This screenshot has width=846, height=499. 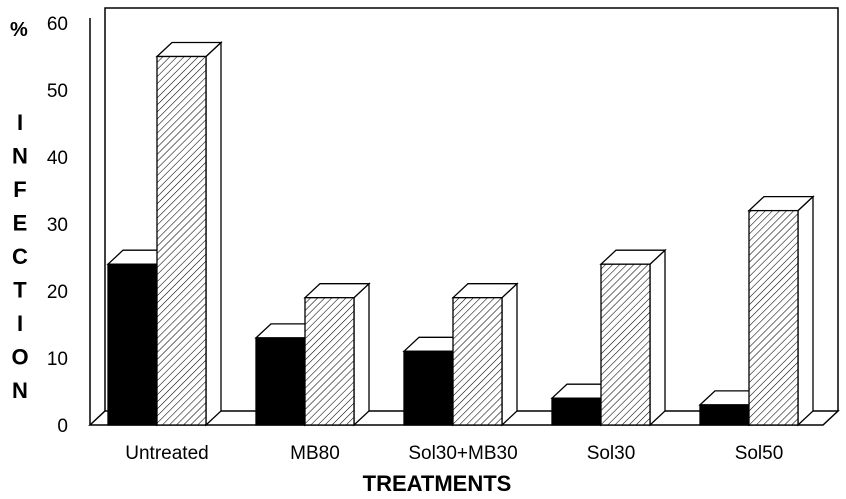 I want to click on x-tick-label: Sol50, so click(x=759, y=453).